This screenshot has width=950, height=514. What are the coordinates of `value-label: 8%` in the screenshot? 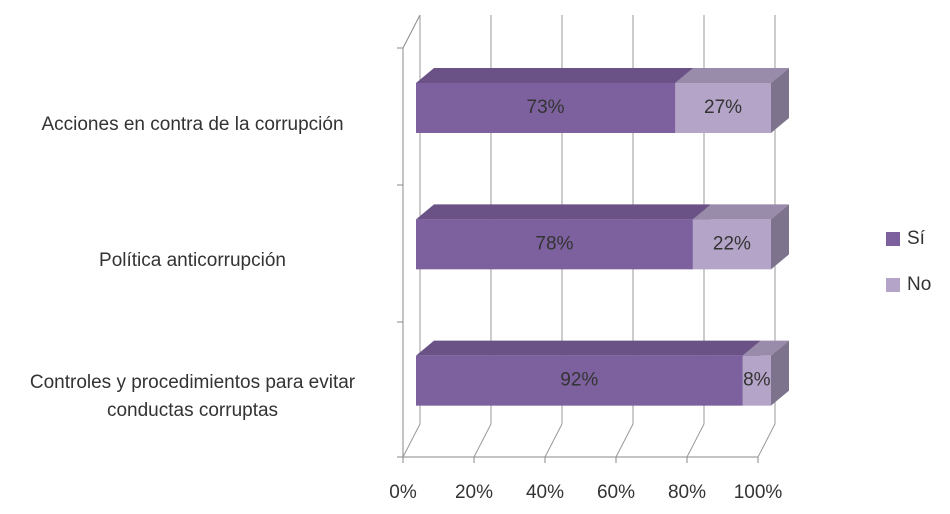 It's located at (757, 380).